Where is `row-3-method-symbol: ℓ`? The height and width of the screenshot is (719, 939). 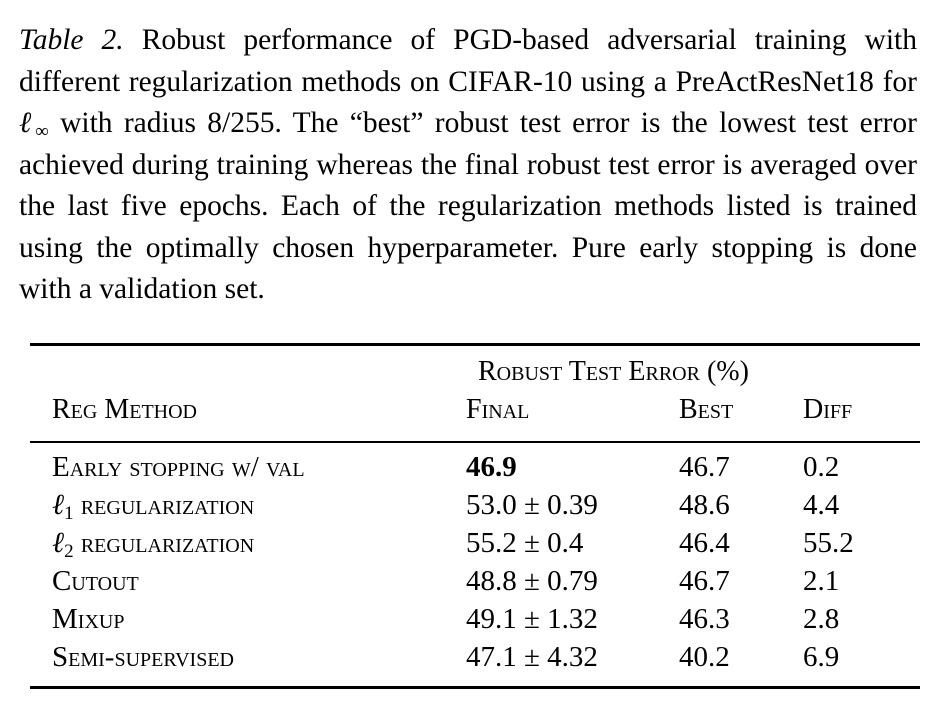
row-3-method-symbol: ℓ is located at coordinates (58, 543).